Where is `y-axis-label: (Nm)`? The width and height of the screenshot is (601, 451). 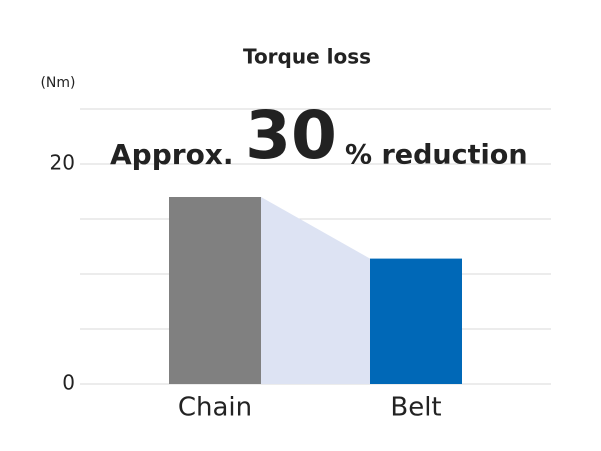
y-axis-label: (Nm) is located at coordinates (57, 83).